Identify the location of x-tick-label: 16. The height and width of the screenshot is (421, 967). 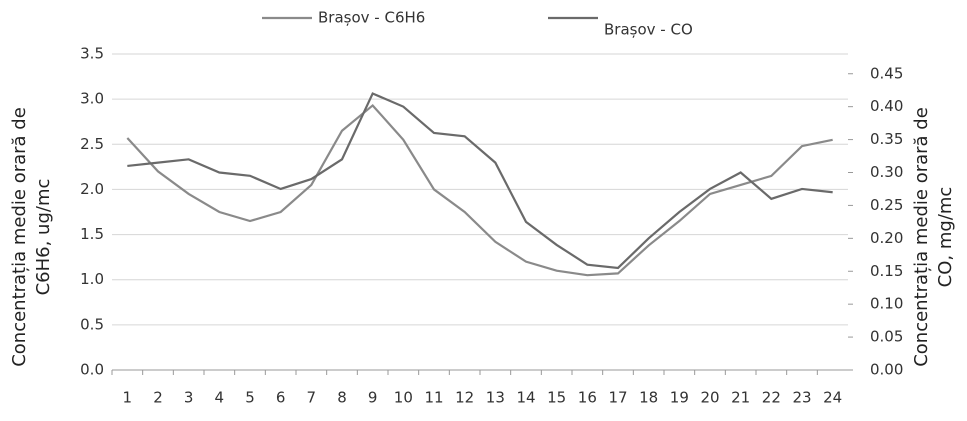
(587, 398).